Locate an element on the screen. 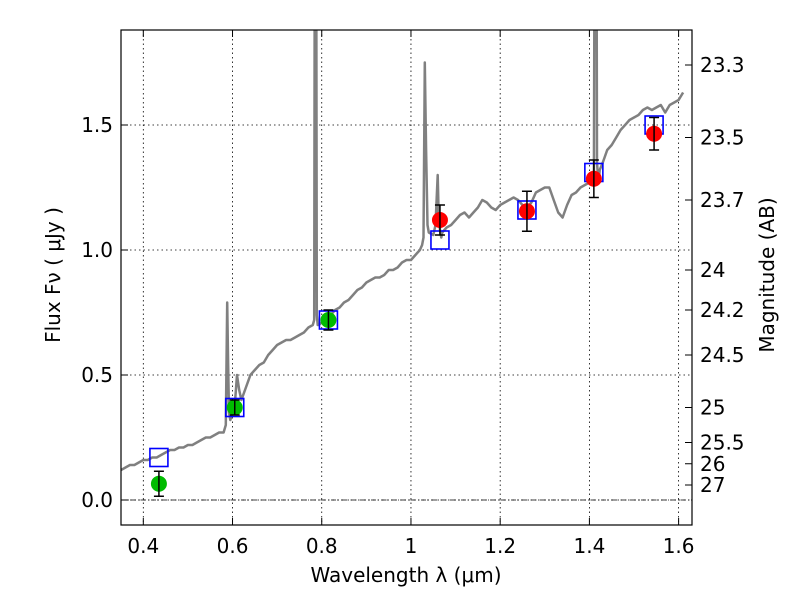 This screenshot has height=600, width=800. magnitude-tick-label: 24.2 is located at coordinates (722, 310).